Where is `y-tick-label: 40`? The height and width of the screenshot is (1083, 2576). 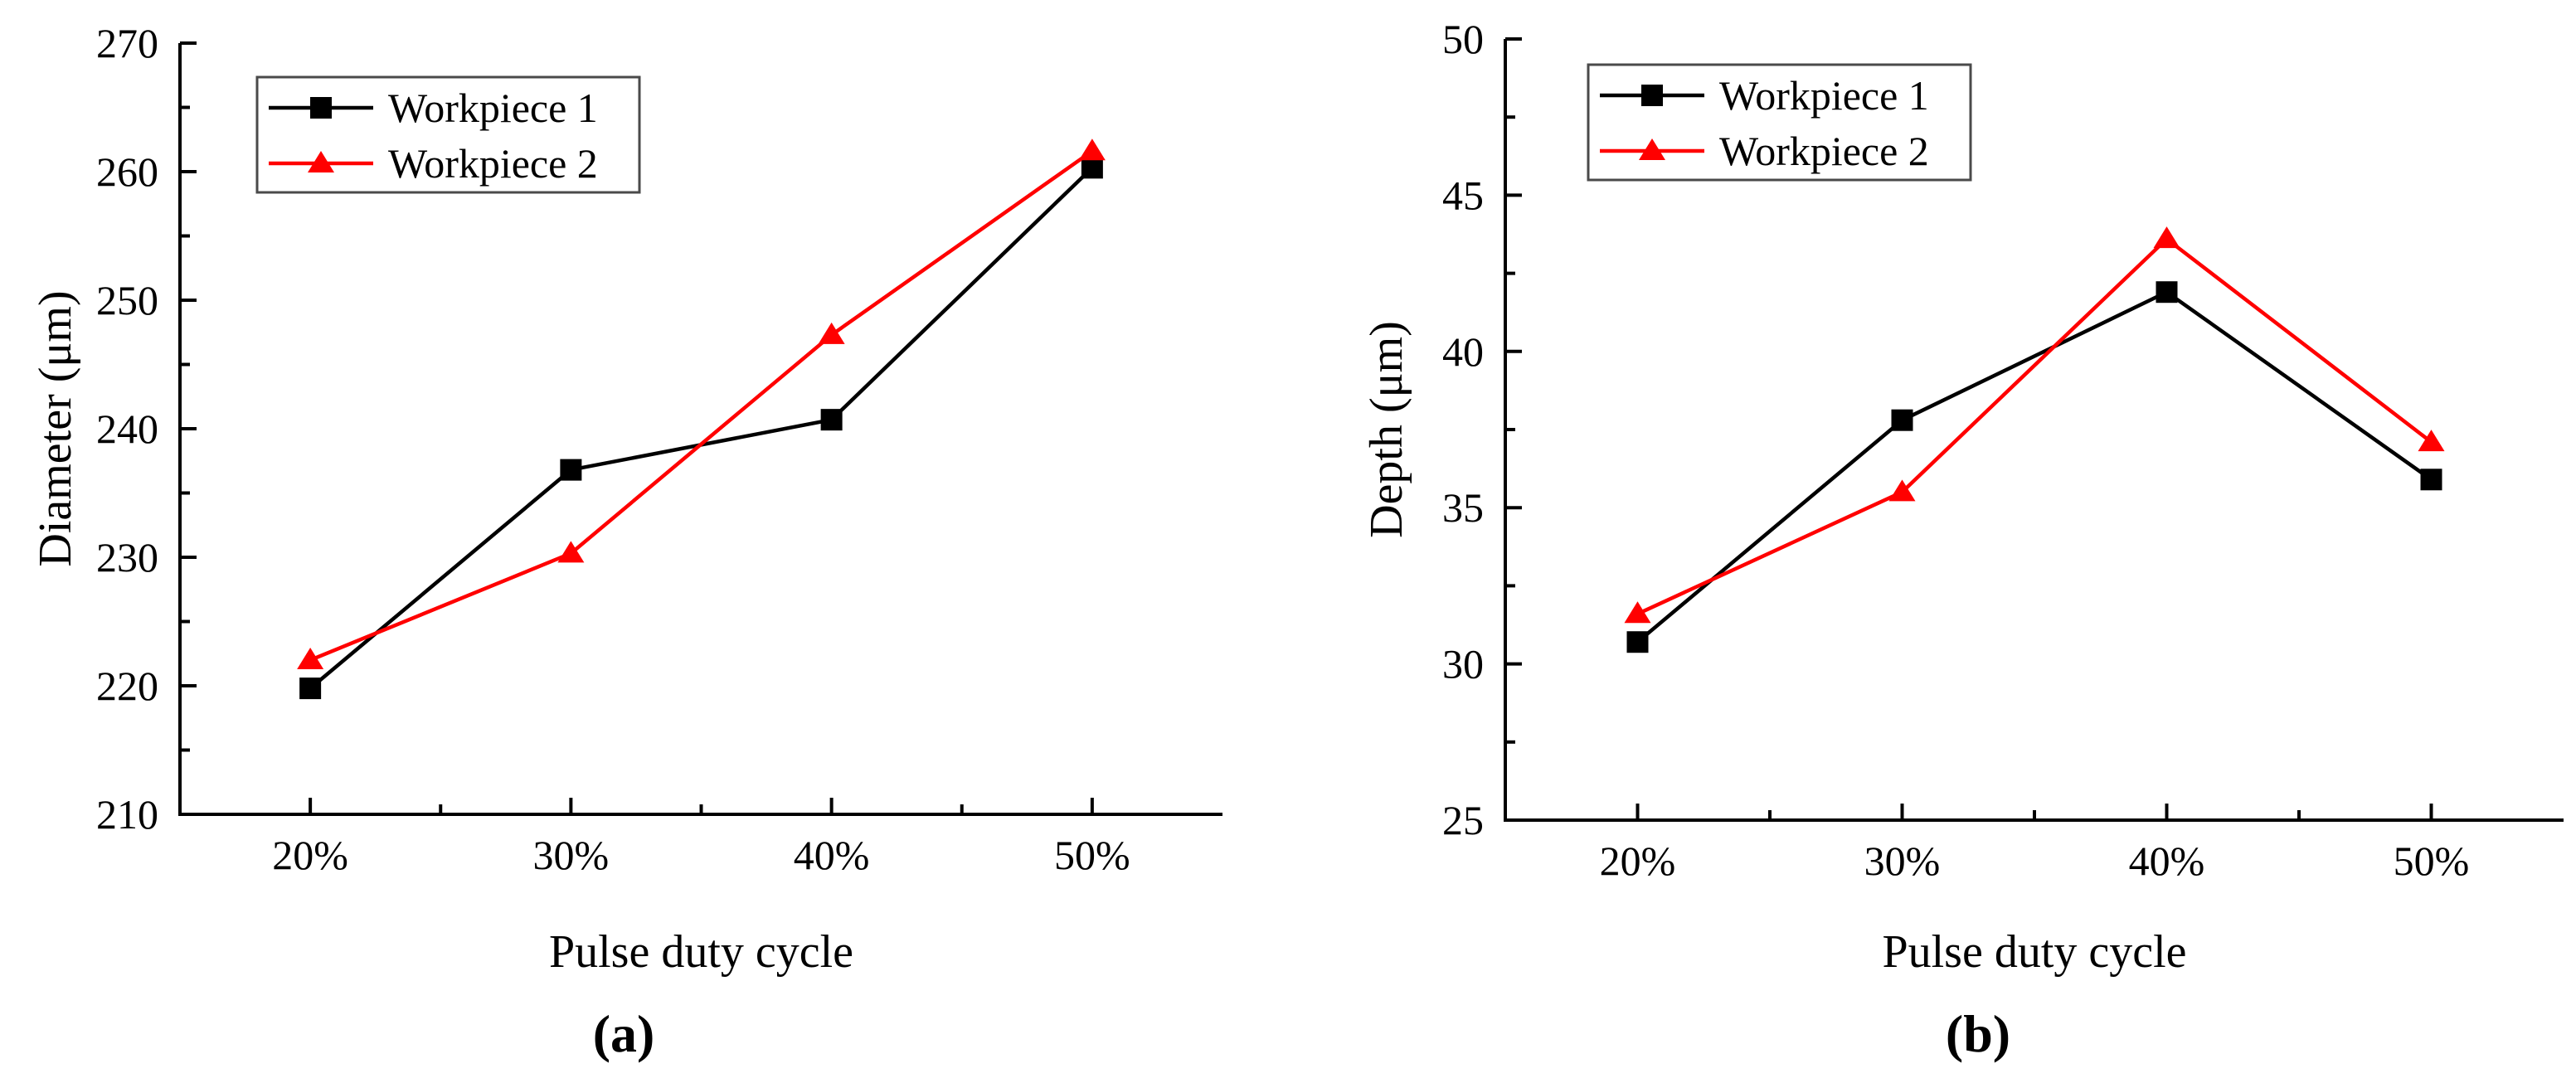 y-tick-label: 40 is located at coordinates (1463, 351).